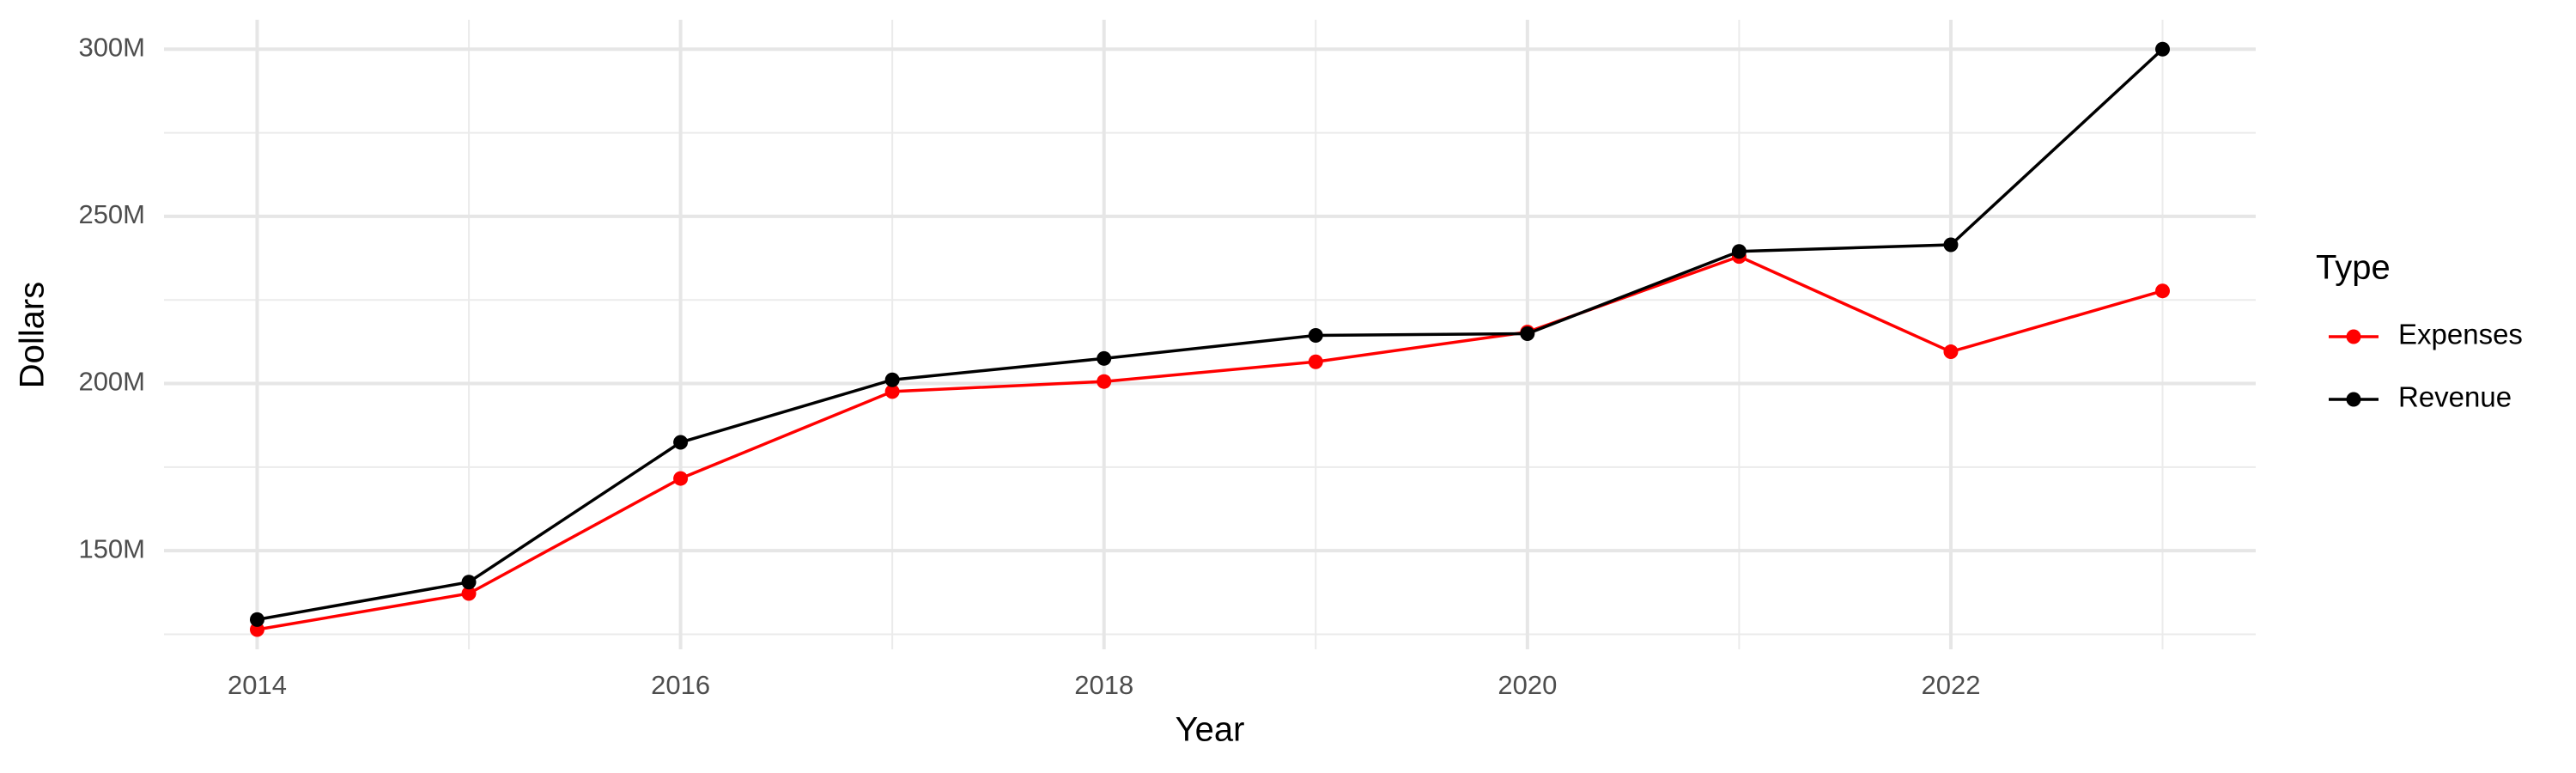 This screenshot has height=773, width=2576. Describe the element at coordinates (1210, 730) in the screenshot. I see `x-axis-title: Year` at that location.